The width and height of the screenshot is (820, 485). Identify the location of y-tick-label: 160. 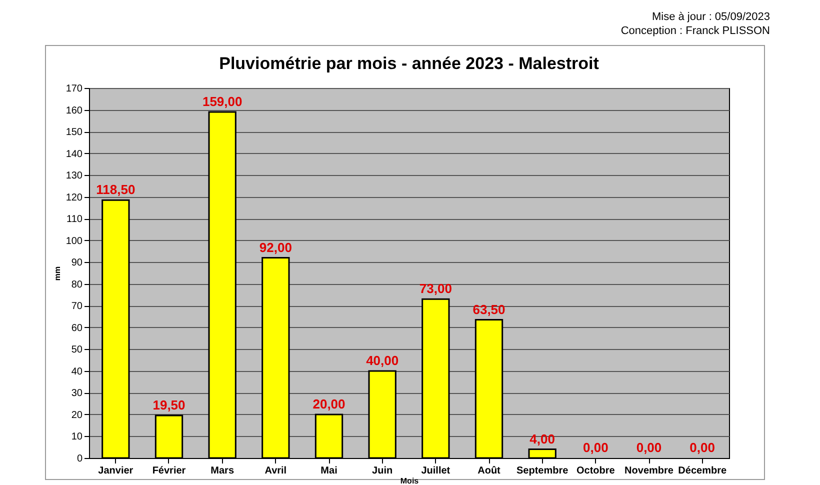
(74, 110).